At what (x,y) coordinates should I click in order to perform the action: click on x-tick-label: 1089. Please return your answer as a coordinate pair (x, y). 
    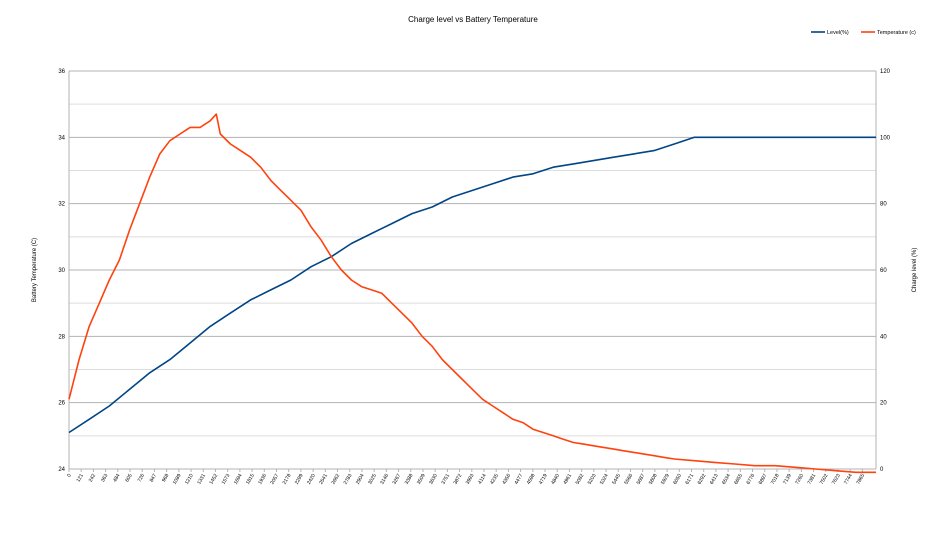
    Looking at the image, I should click on (177, 479).